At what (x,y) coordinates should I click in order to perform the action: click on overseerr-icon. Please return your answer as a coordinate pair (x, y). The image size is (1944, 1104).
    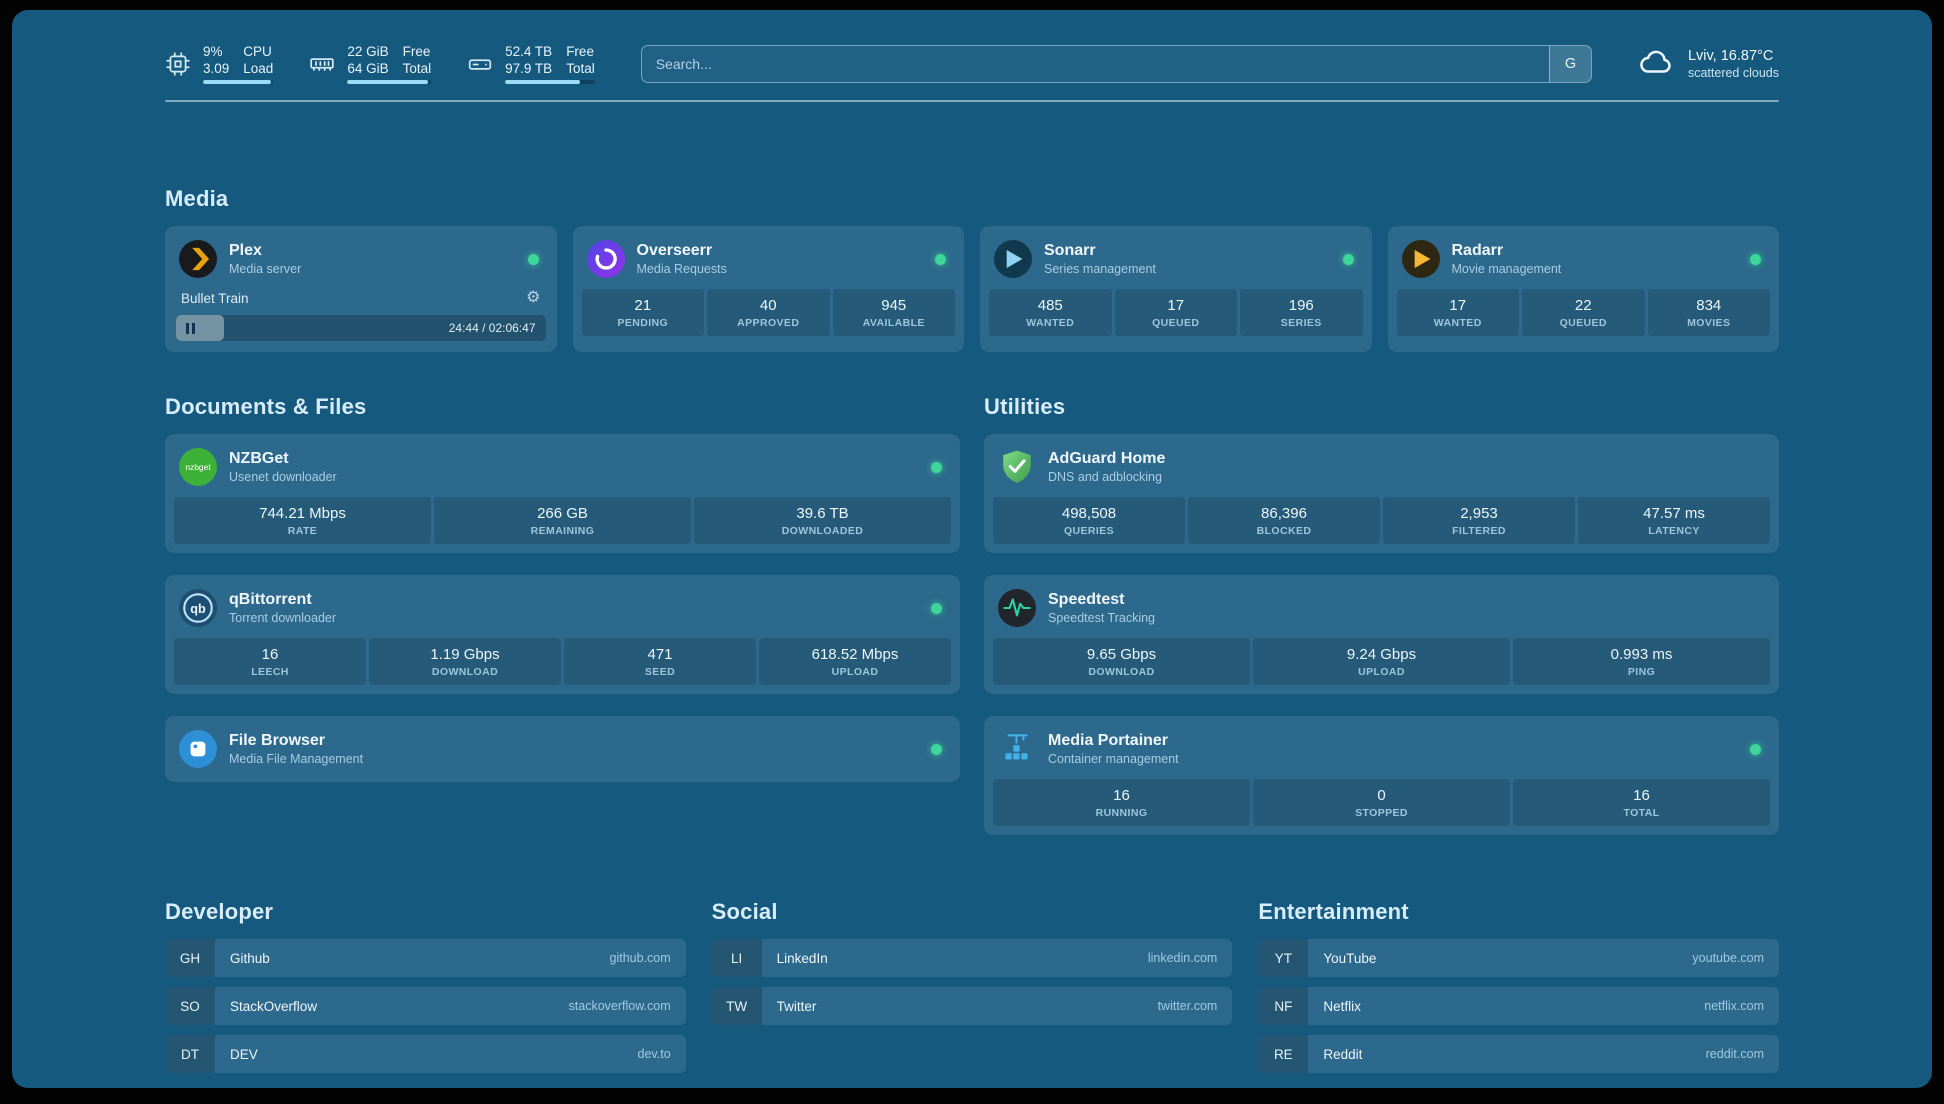
    Looking at the image, I should click on (605, 259).